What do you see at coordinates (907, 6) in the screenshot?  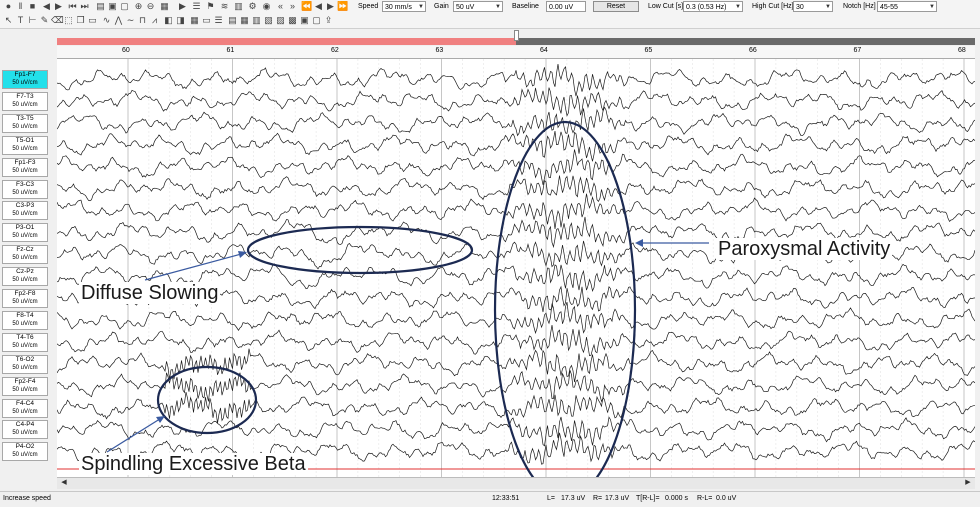 I see `notch-select: 45-55 ▼` at bounding box center [907, 6].